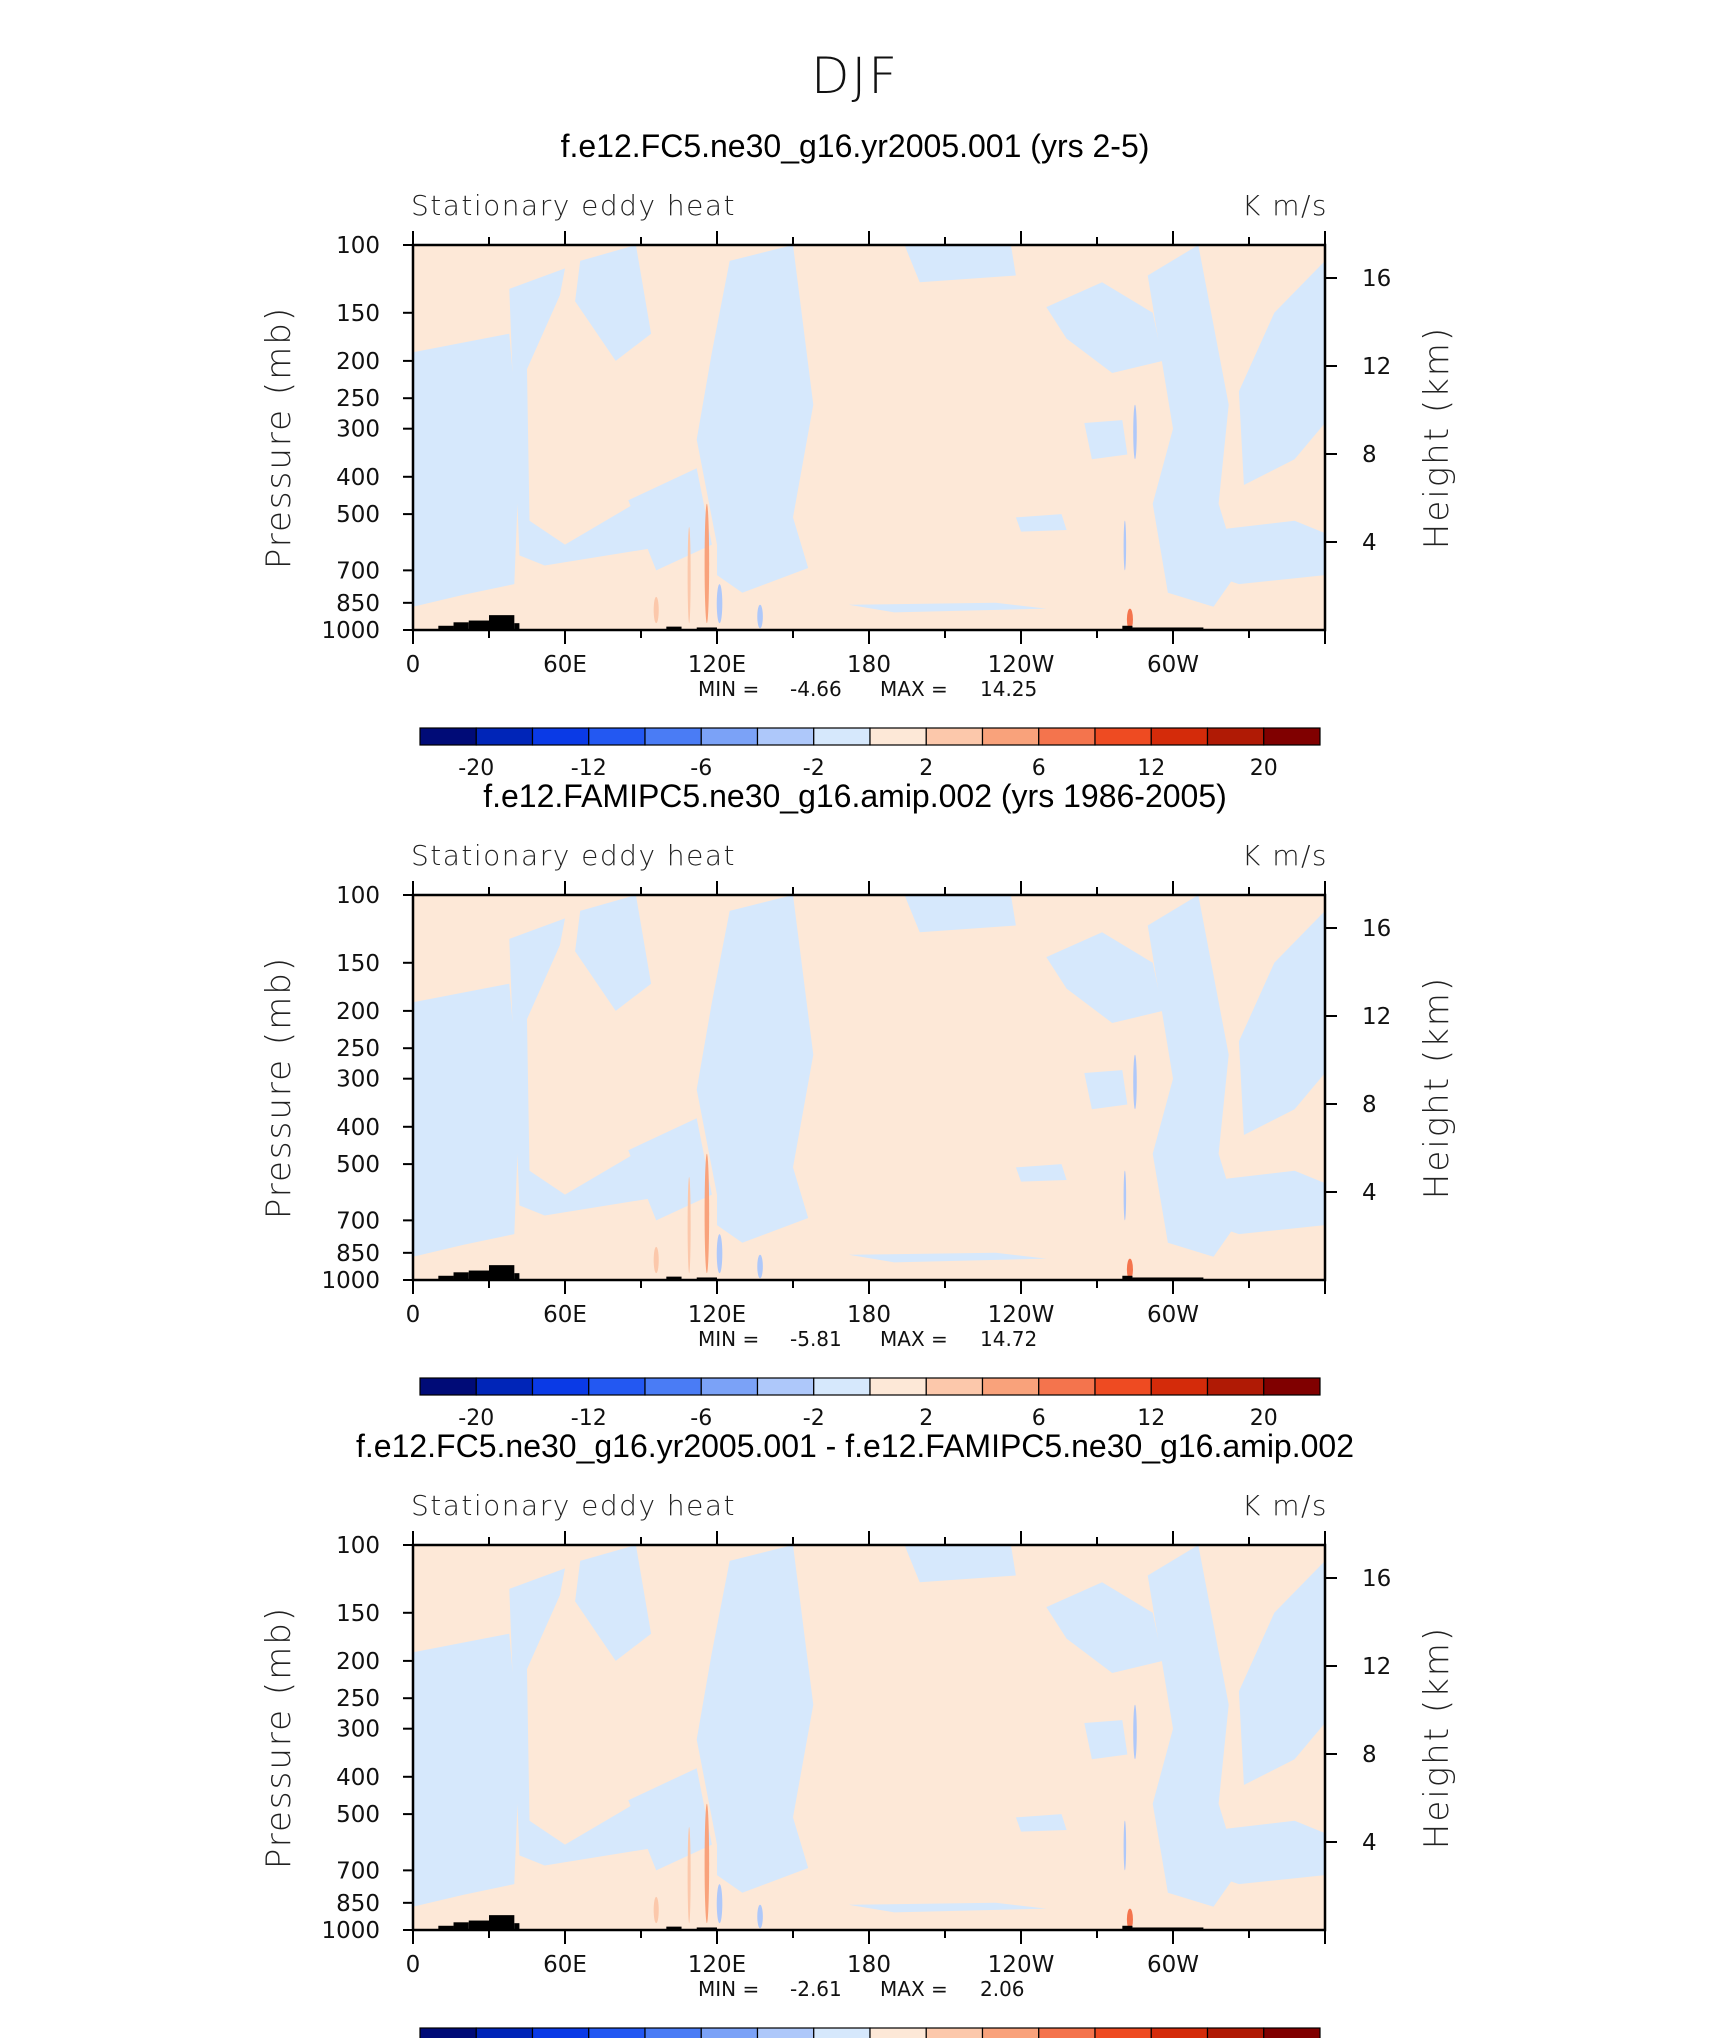 Image resolution: width=1710 pixels, height=2038 pixels. Describe the element at coordinates (1008, 689) in the screenshot. I see `max-value: 14.25` at that location.